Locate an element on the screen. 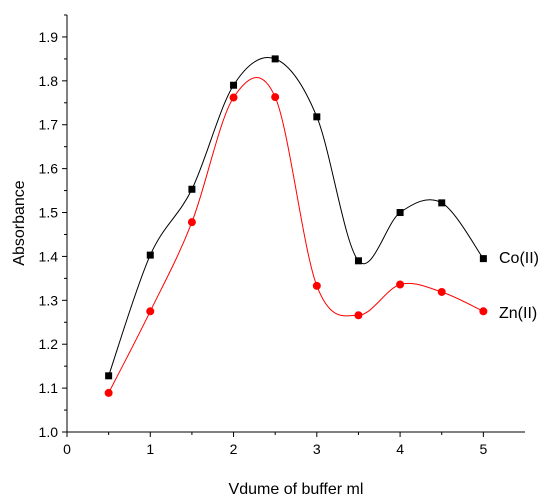 The height and width of the screenshot is (504, 559). x-axis-title: Vdume of buffer ml is located at coordinates (296, 489).